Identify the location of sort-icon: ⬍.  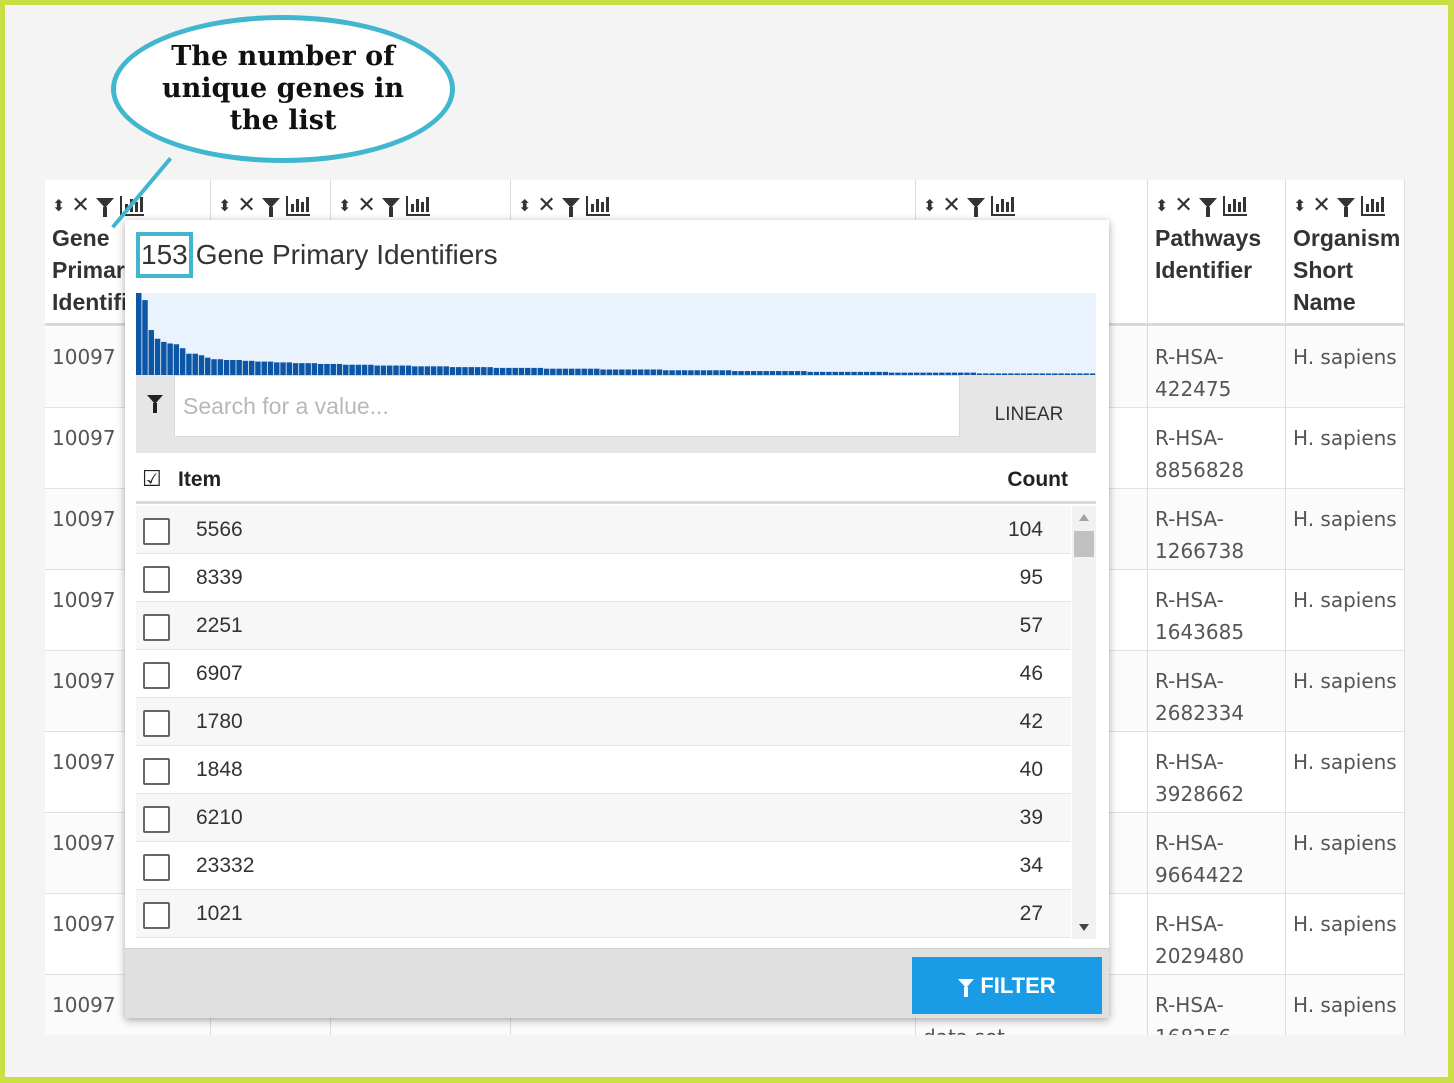
(345, 205).